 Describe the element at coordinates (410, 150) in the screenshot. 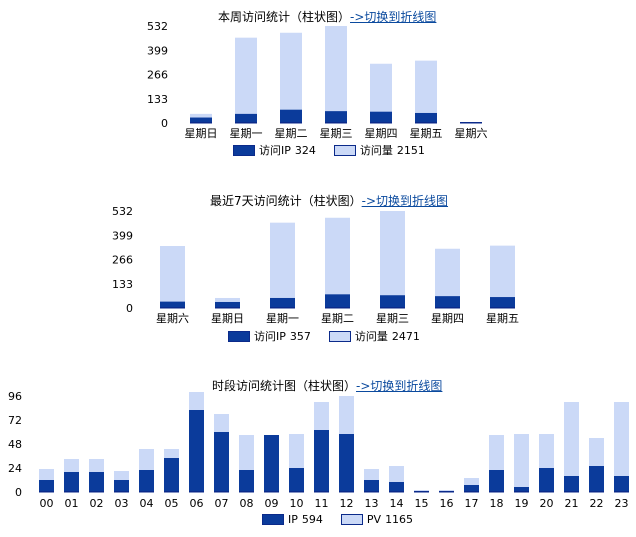

I see `legend-value-pv: 2151` at that location.